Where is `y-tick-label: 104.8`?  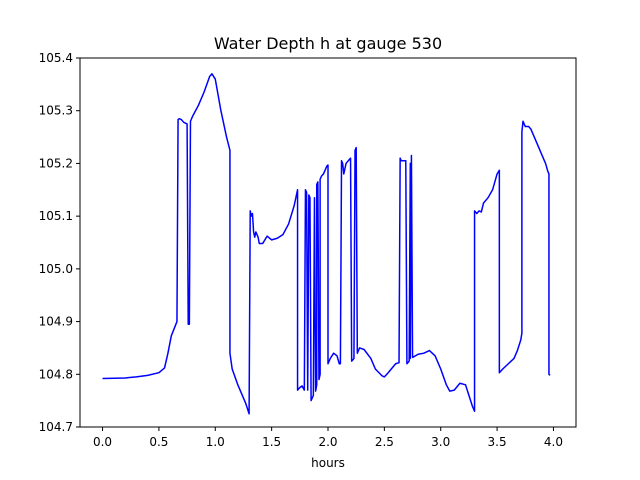 y-tick-label: 104.8 is located at coordinates (56, 374).